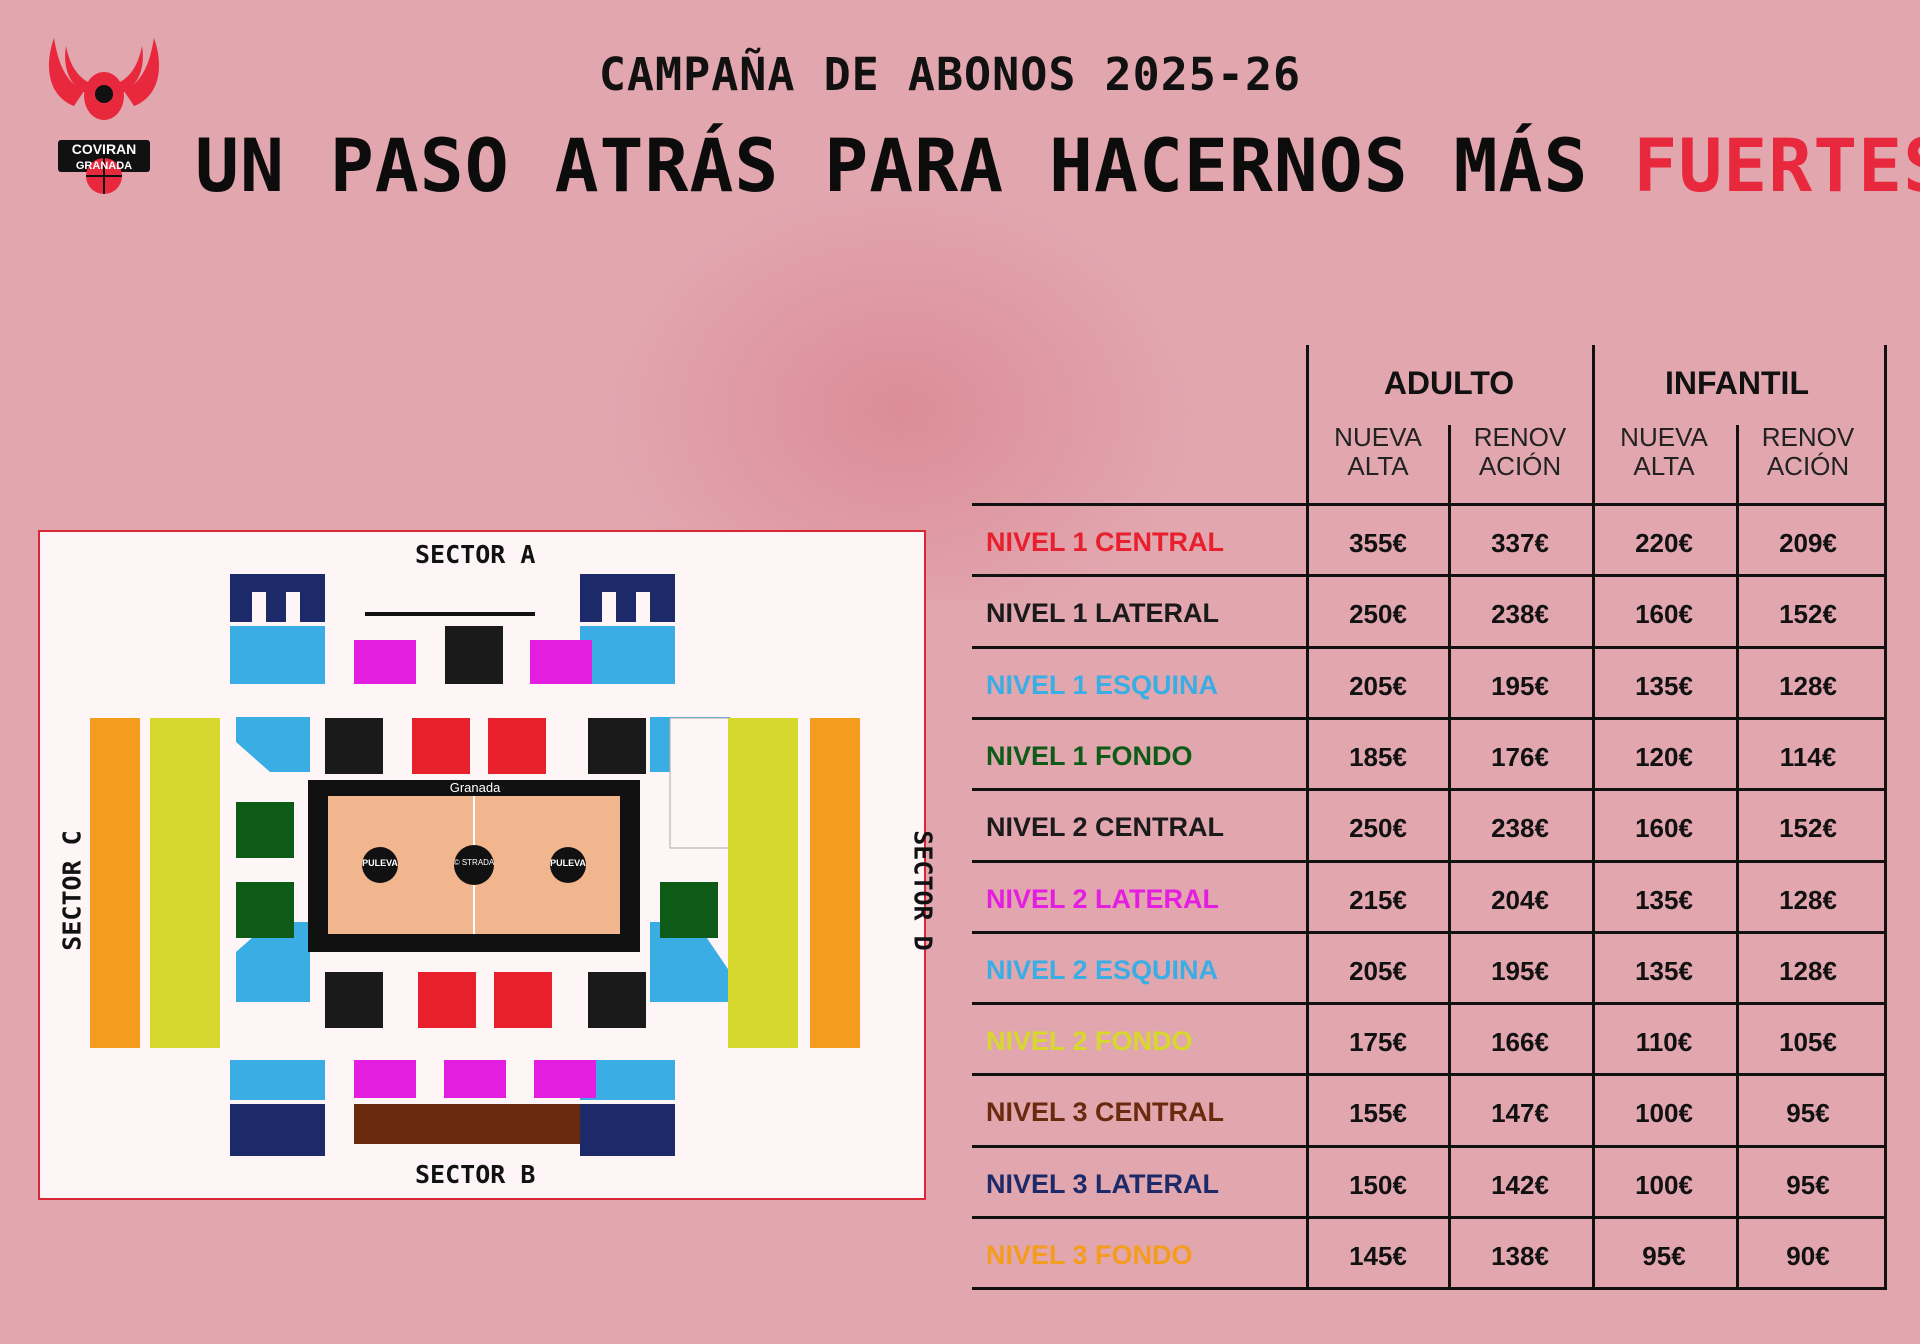 The width and height of the screenshot is (1920, 1344). What do you see at coordinates (1520, 451) in the screenshot?
I see `subcol-adulto-renovacion: RENOV ACIÓN` at bounding box center [1520, 451].